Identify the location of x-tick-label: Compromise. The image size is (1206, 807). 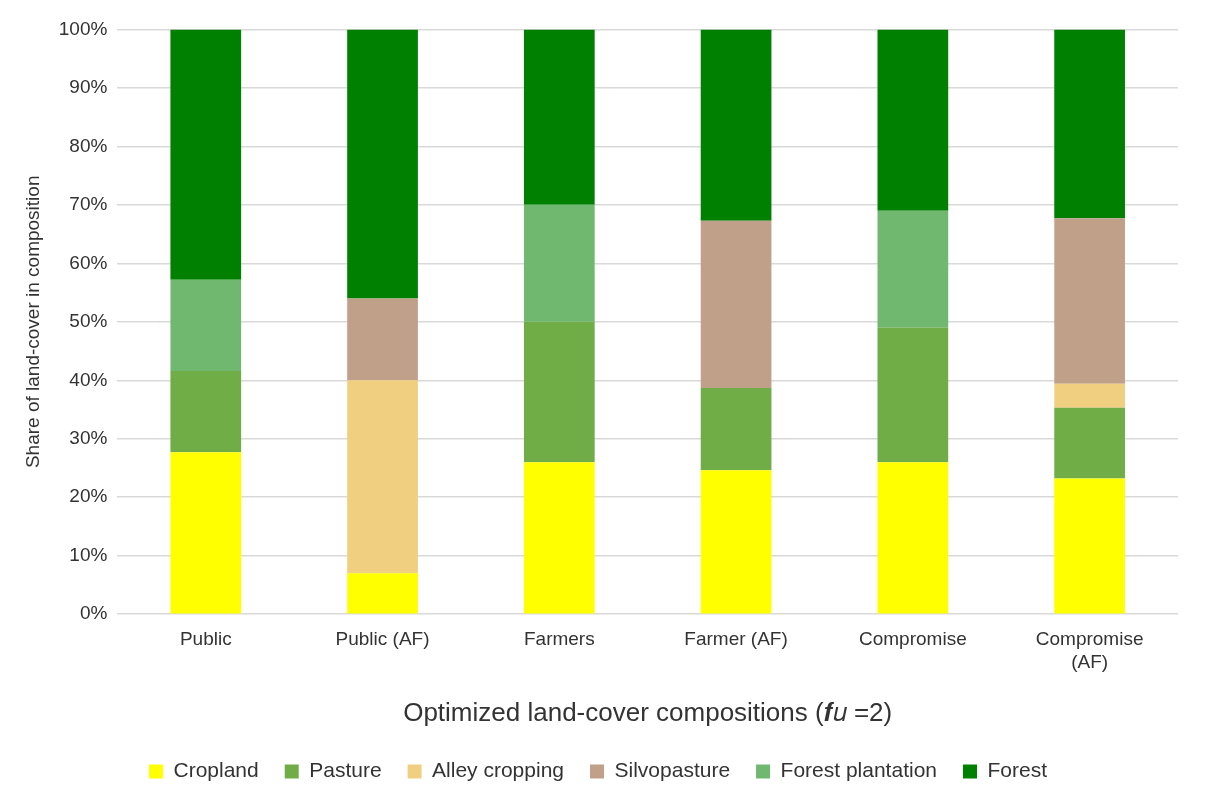
(913, 638).